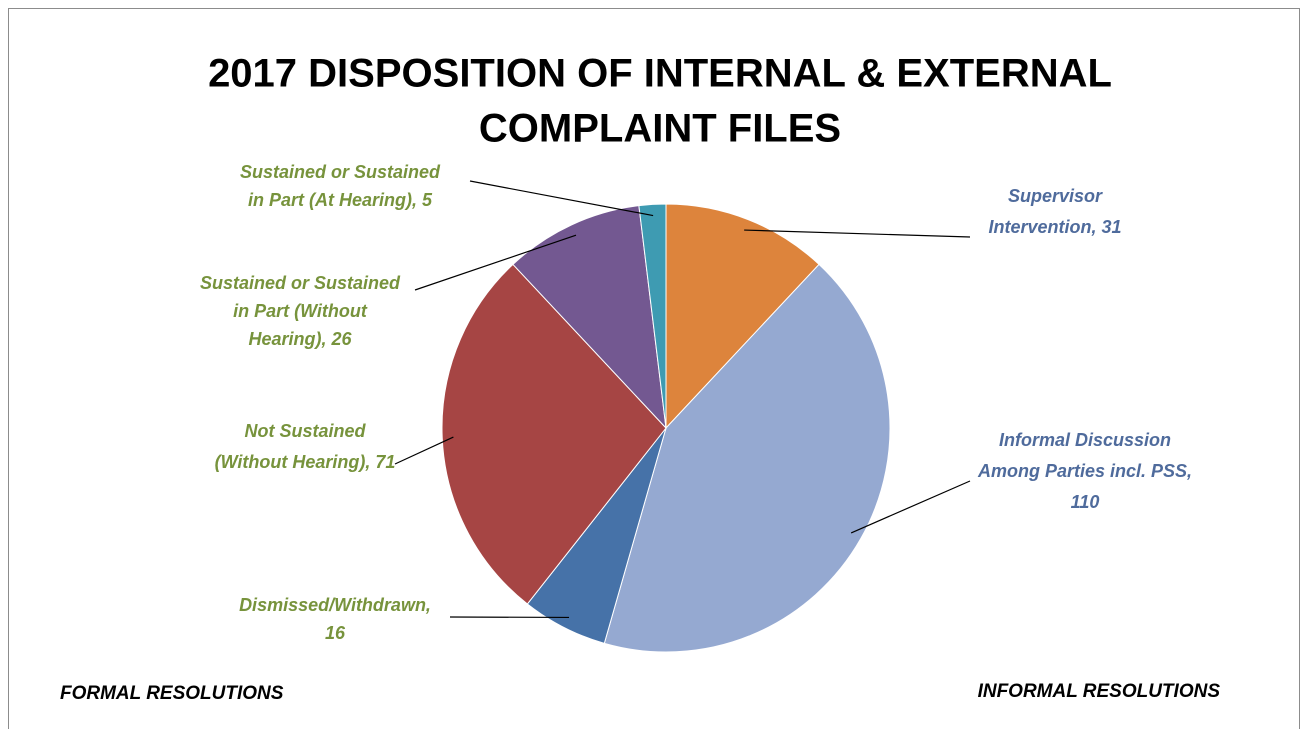  Describe the element at coordinates (660, 74) in the screenshot. I see `chart-title: 2017 DISPOSITION OF INTERNAL & EXTERNAL` at that location.